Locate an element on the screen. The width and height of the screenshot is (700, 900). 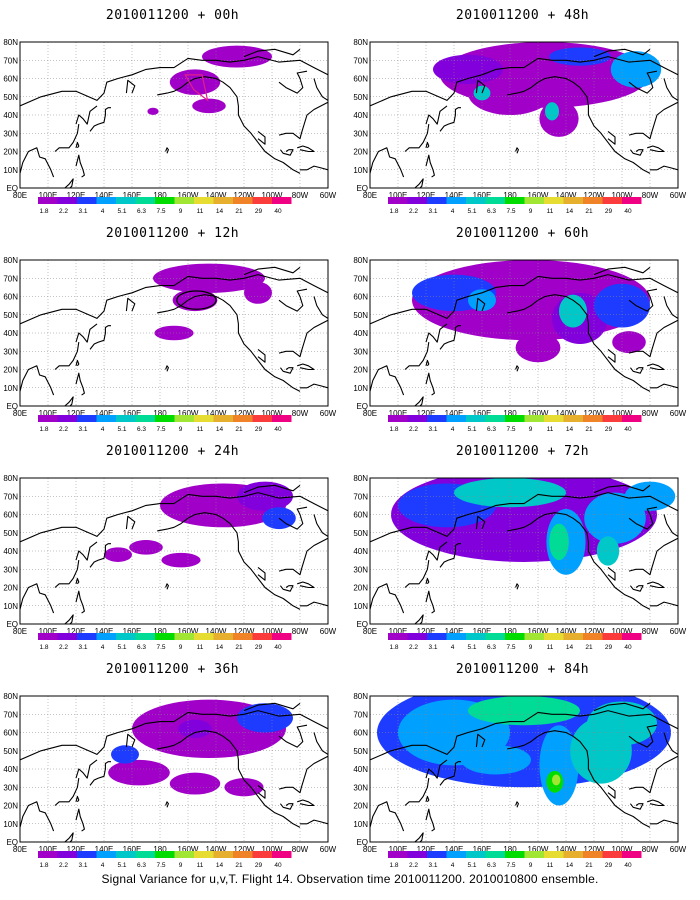
colorbar-label: 1.8 is located at coordinates (43, 211).